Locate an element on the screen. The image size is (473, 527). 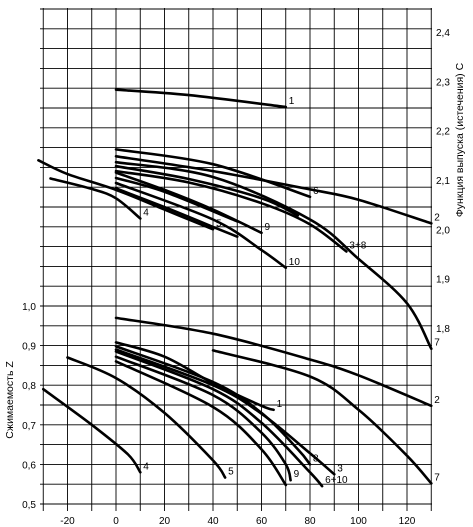
left-tick-label: 0,8 is located at coordinates (29, 386).